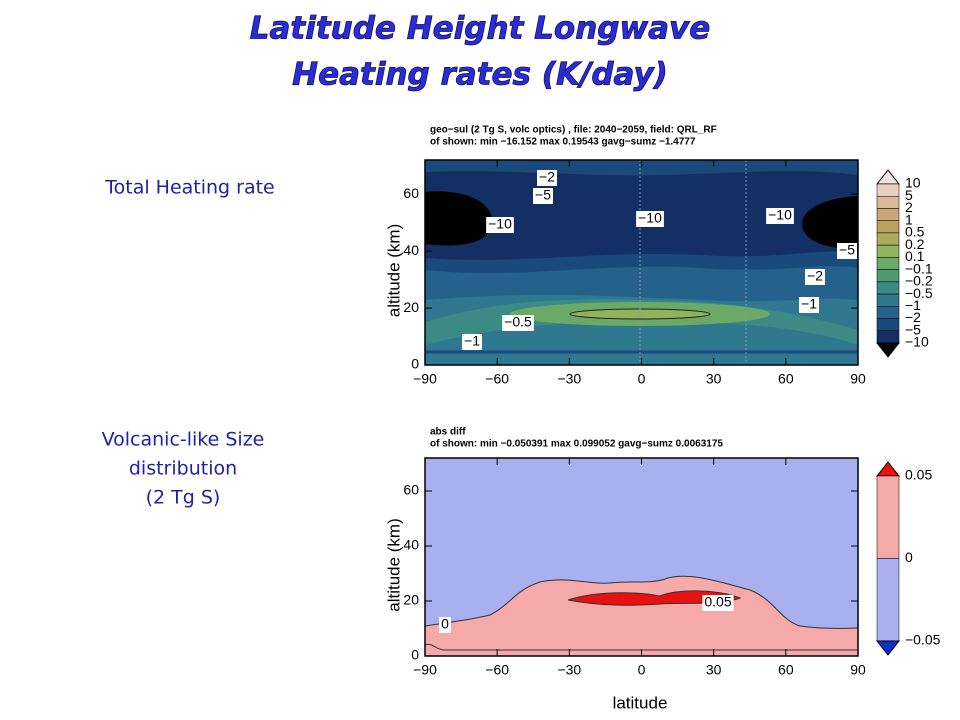 The image size is (960, 720). Describe the element at coordinates (913, 317) in the screenshot. I see `colorbar-label: −2` at that location.